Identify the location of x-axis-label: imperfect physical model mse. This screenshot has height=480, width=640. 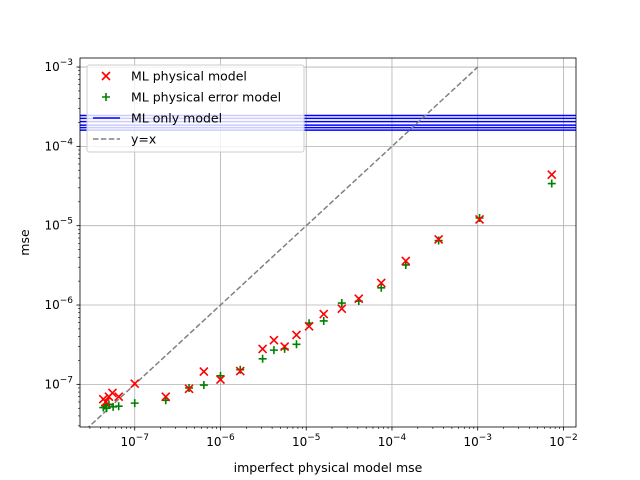
(328, 467).